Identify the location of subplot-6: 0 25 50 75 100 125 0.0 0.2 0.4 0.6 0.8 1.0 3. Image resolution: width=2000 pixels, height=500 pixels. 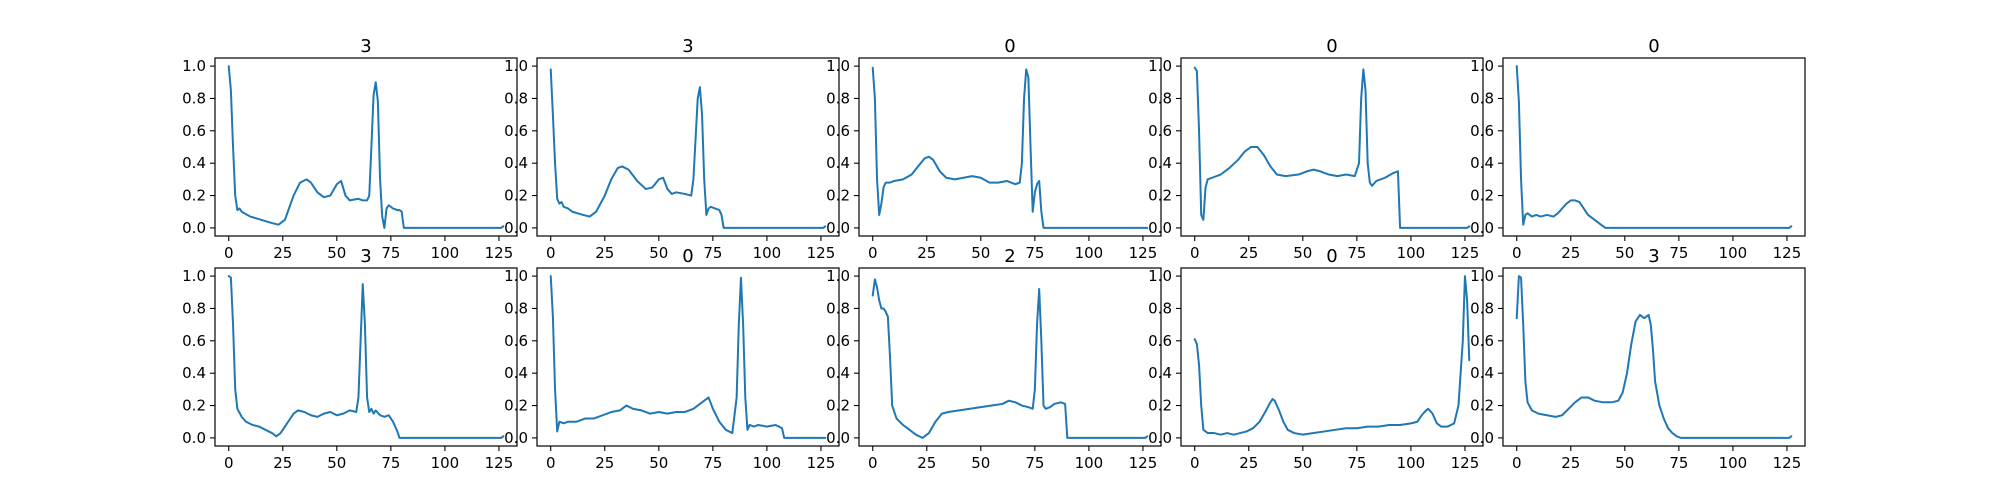
(350, 359).